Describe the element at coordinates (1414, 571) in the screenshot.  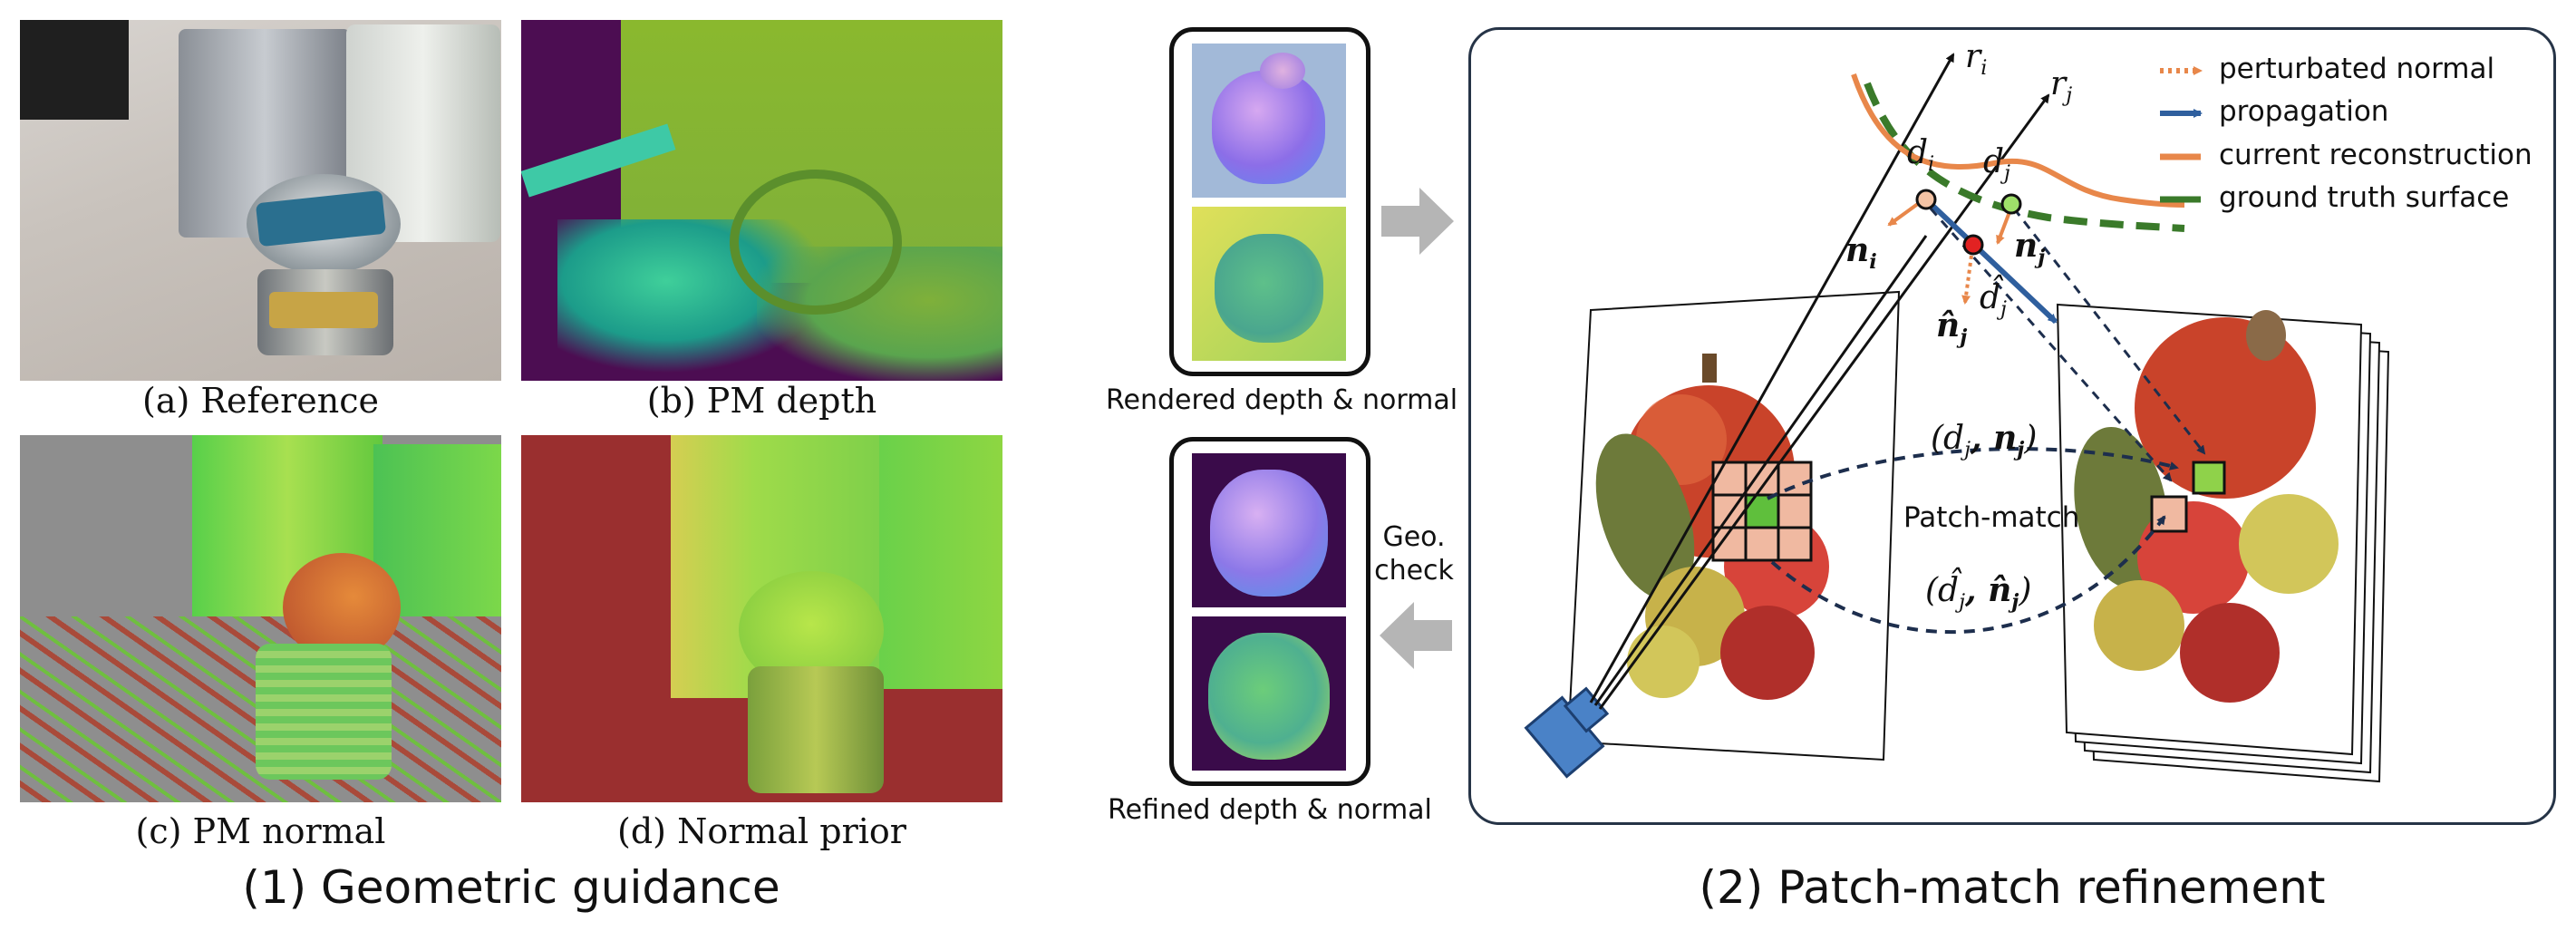
I see `geo-check-line2: check` at that location.